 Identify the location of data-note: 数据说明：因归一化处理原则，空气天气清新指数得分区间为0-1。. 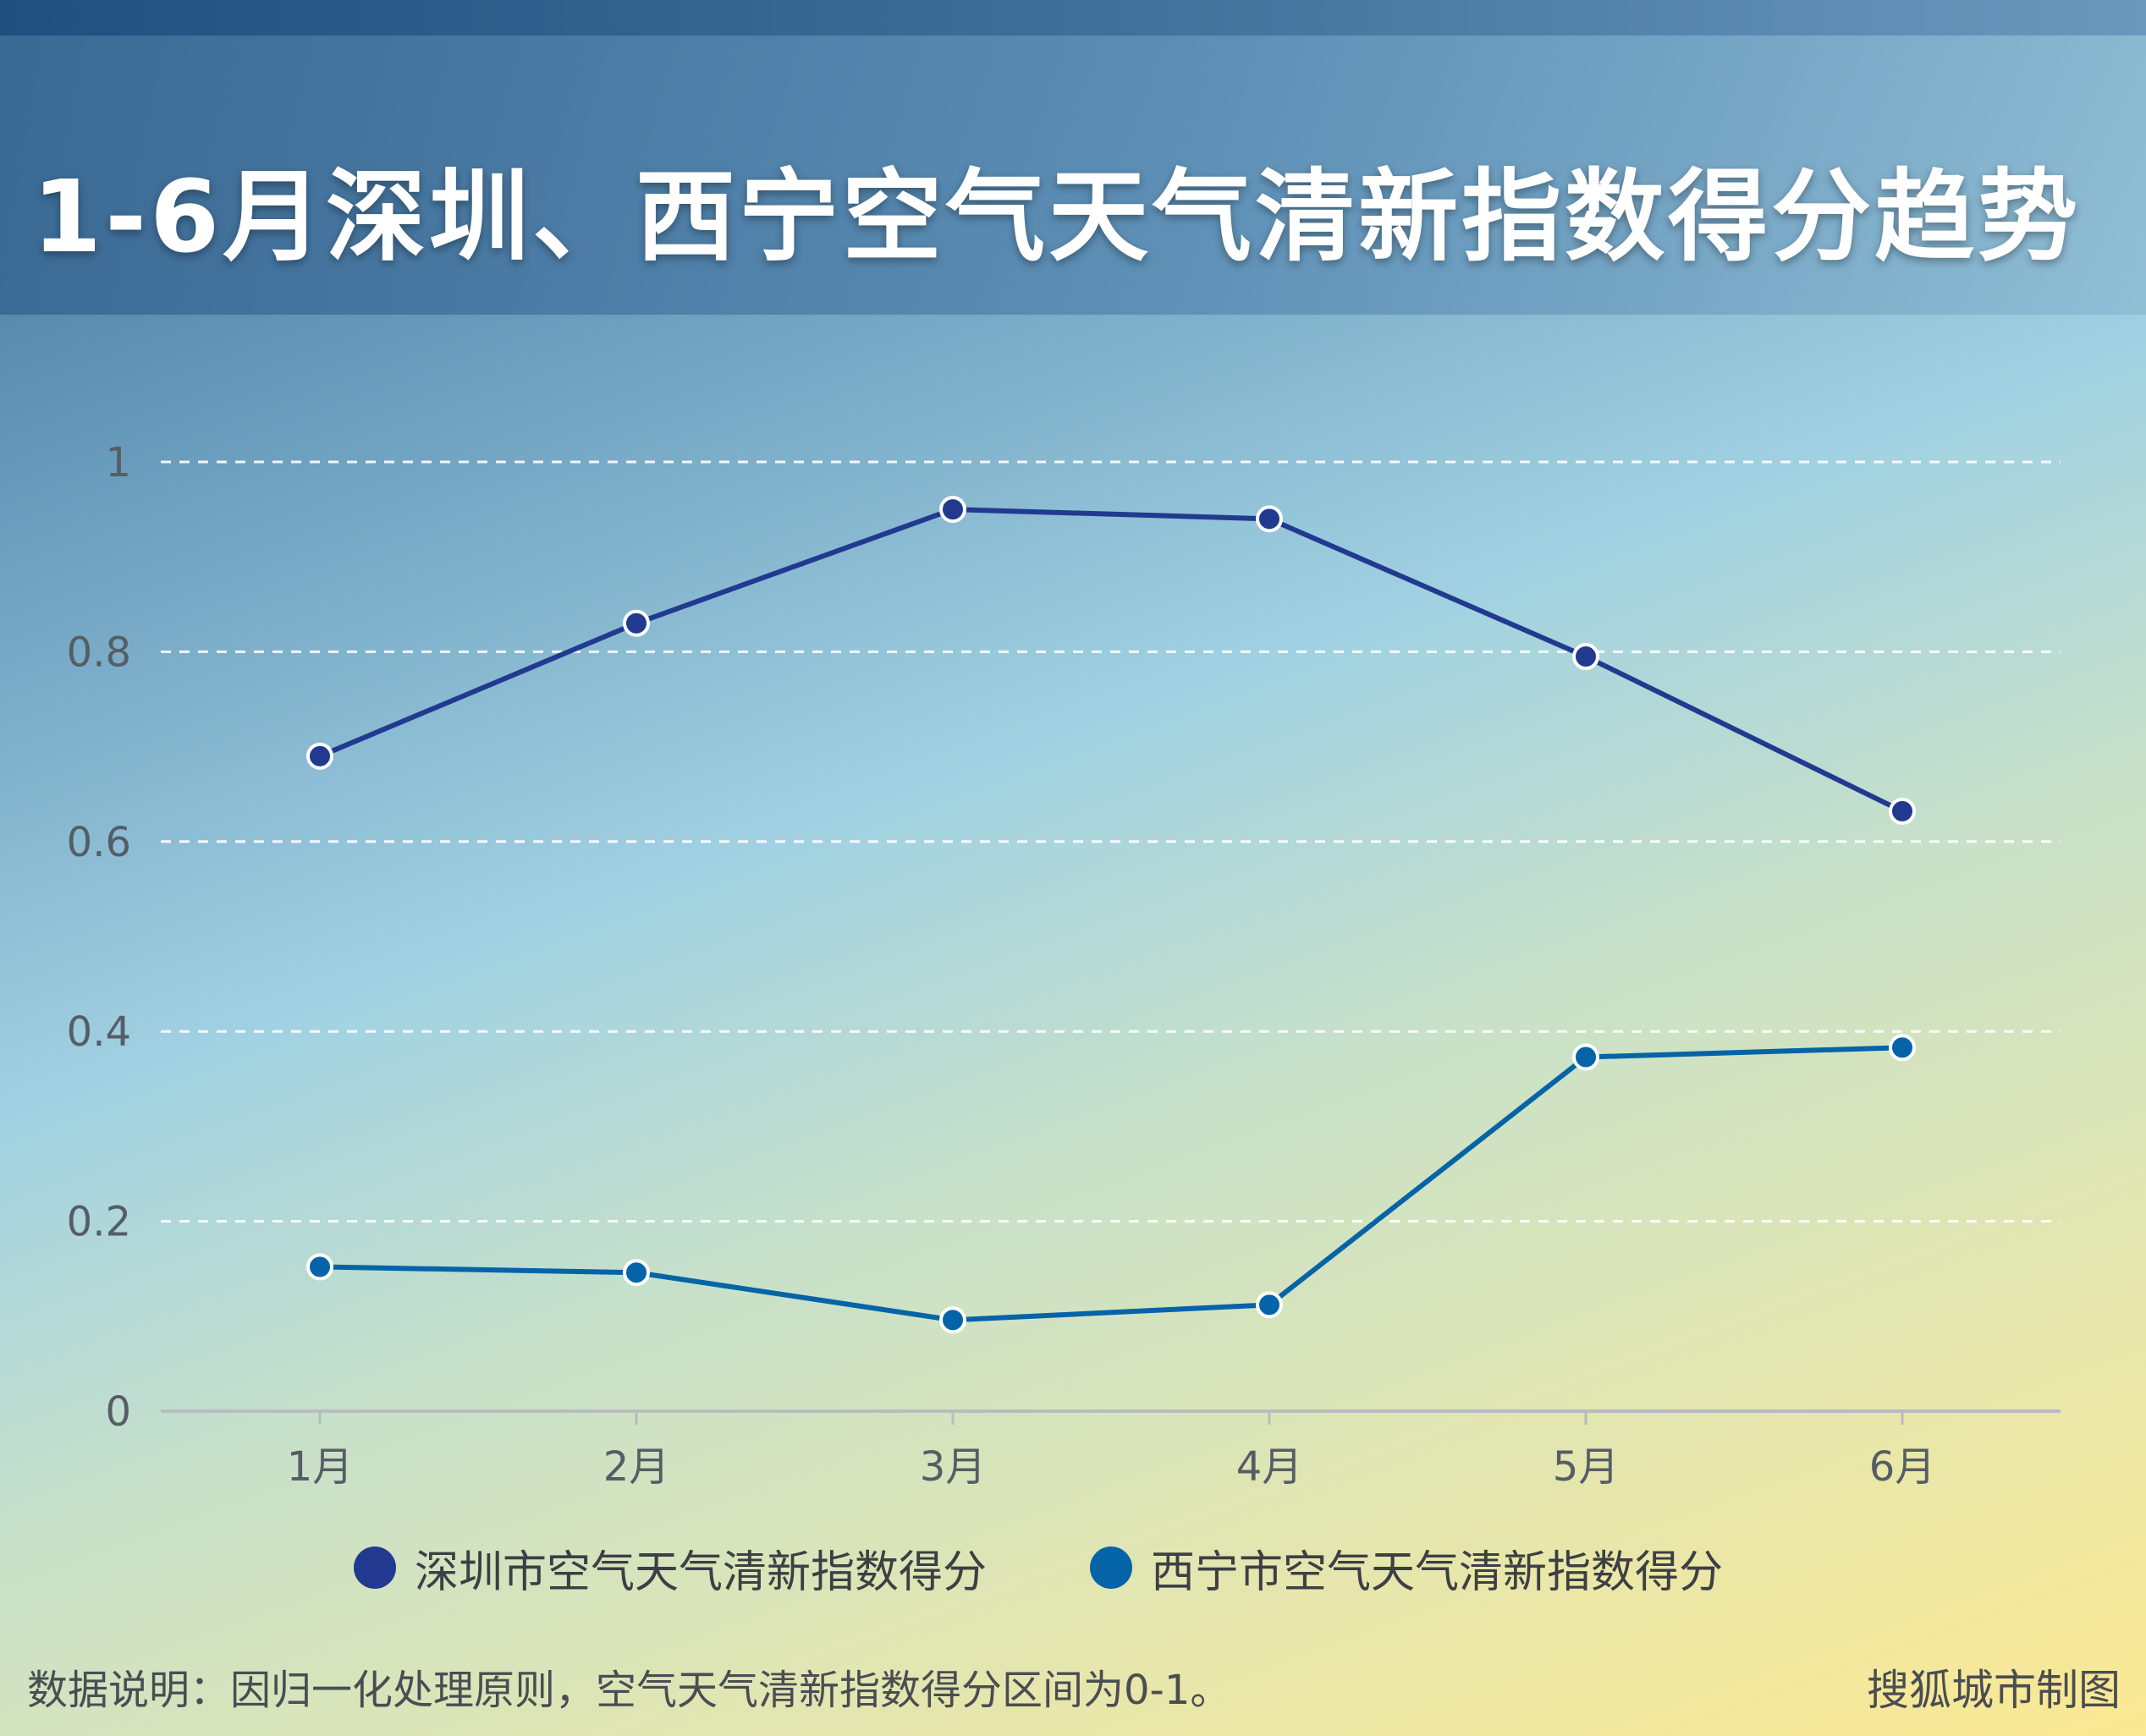
(629, 1690).